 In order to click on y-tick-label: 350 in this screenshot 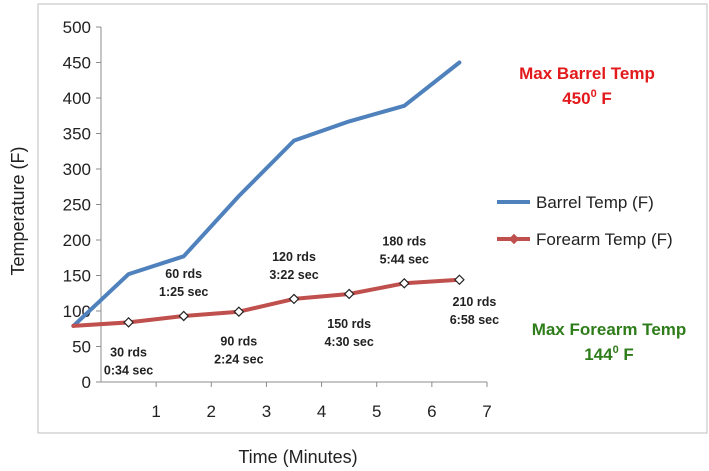, I will do `click(77, 134)`.